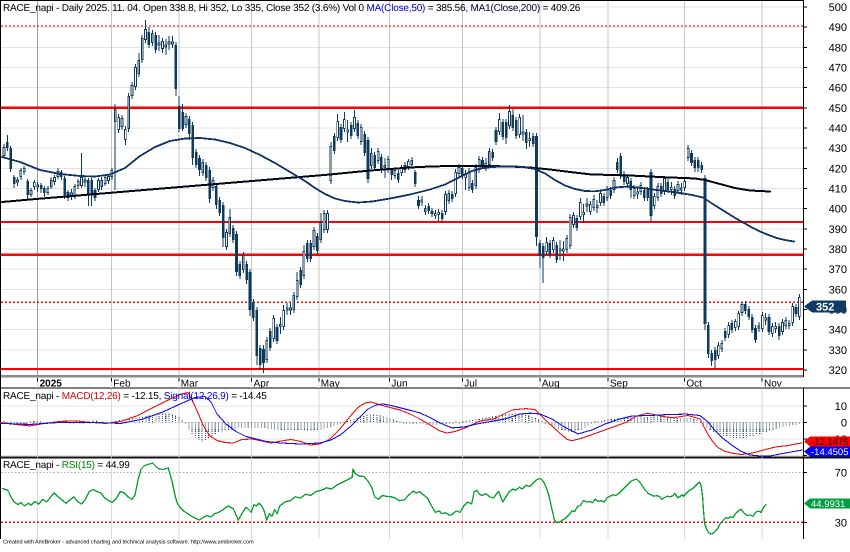 Image resolution: width=850 pixels, height=552 pixels. What do you see at coordinates (838, 48) in the screenshot?
I see `svg-text: 480` at bounding box center [838, 48].